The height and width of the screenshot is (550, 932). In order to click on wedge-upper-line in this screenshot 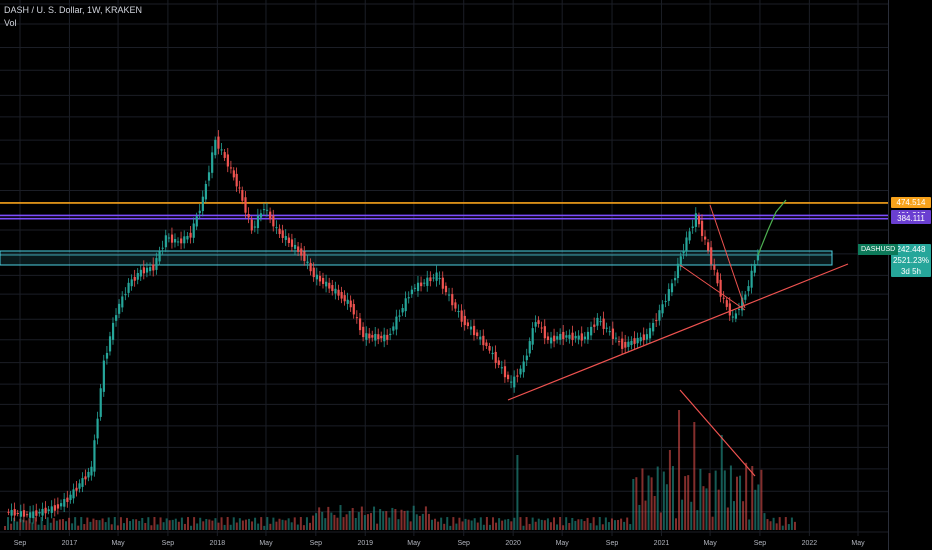, I will do `click(727, 256)`.